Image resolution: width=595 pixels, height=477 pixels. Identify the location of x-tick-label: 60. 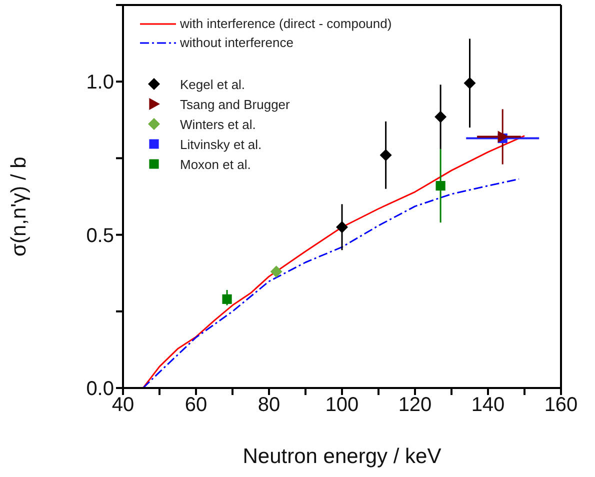
(196, 405).